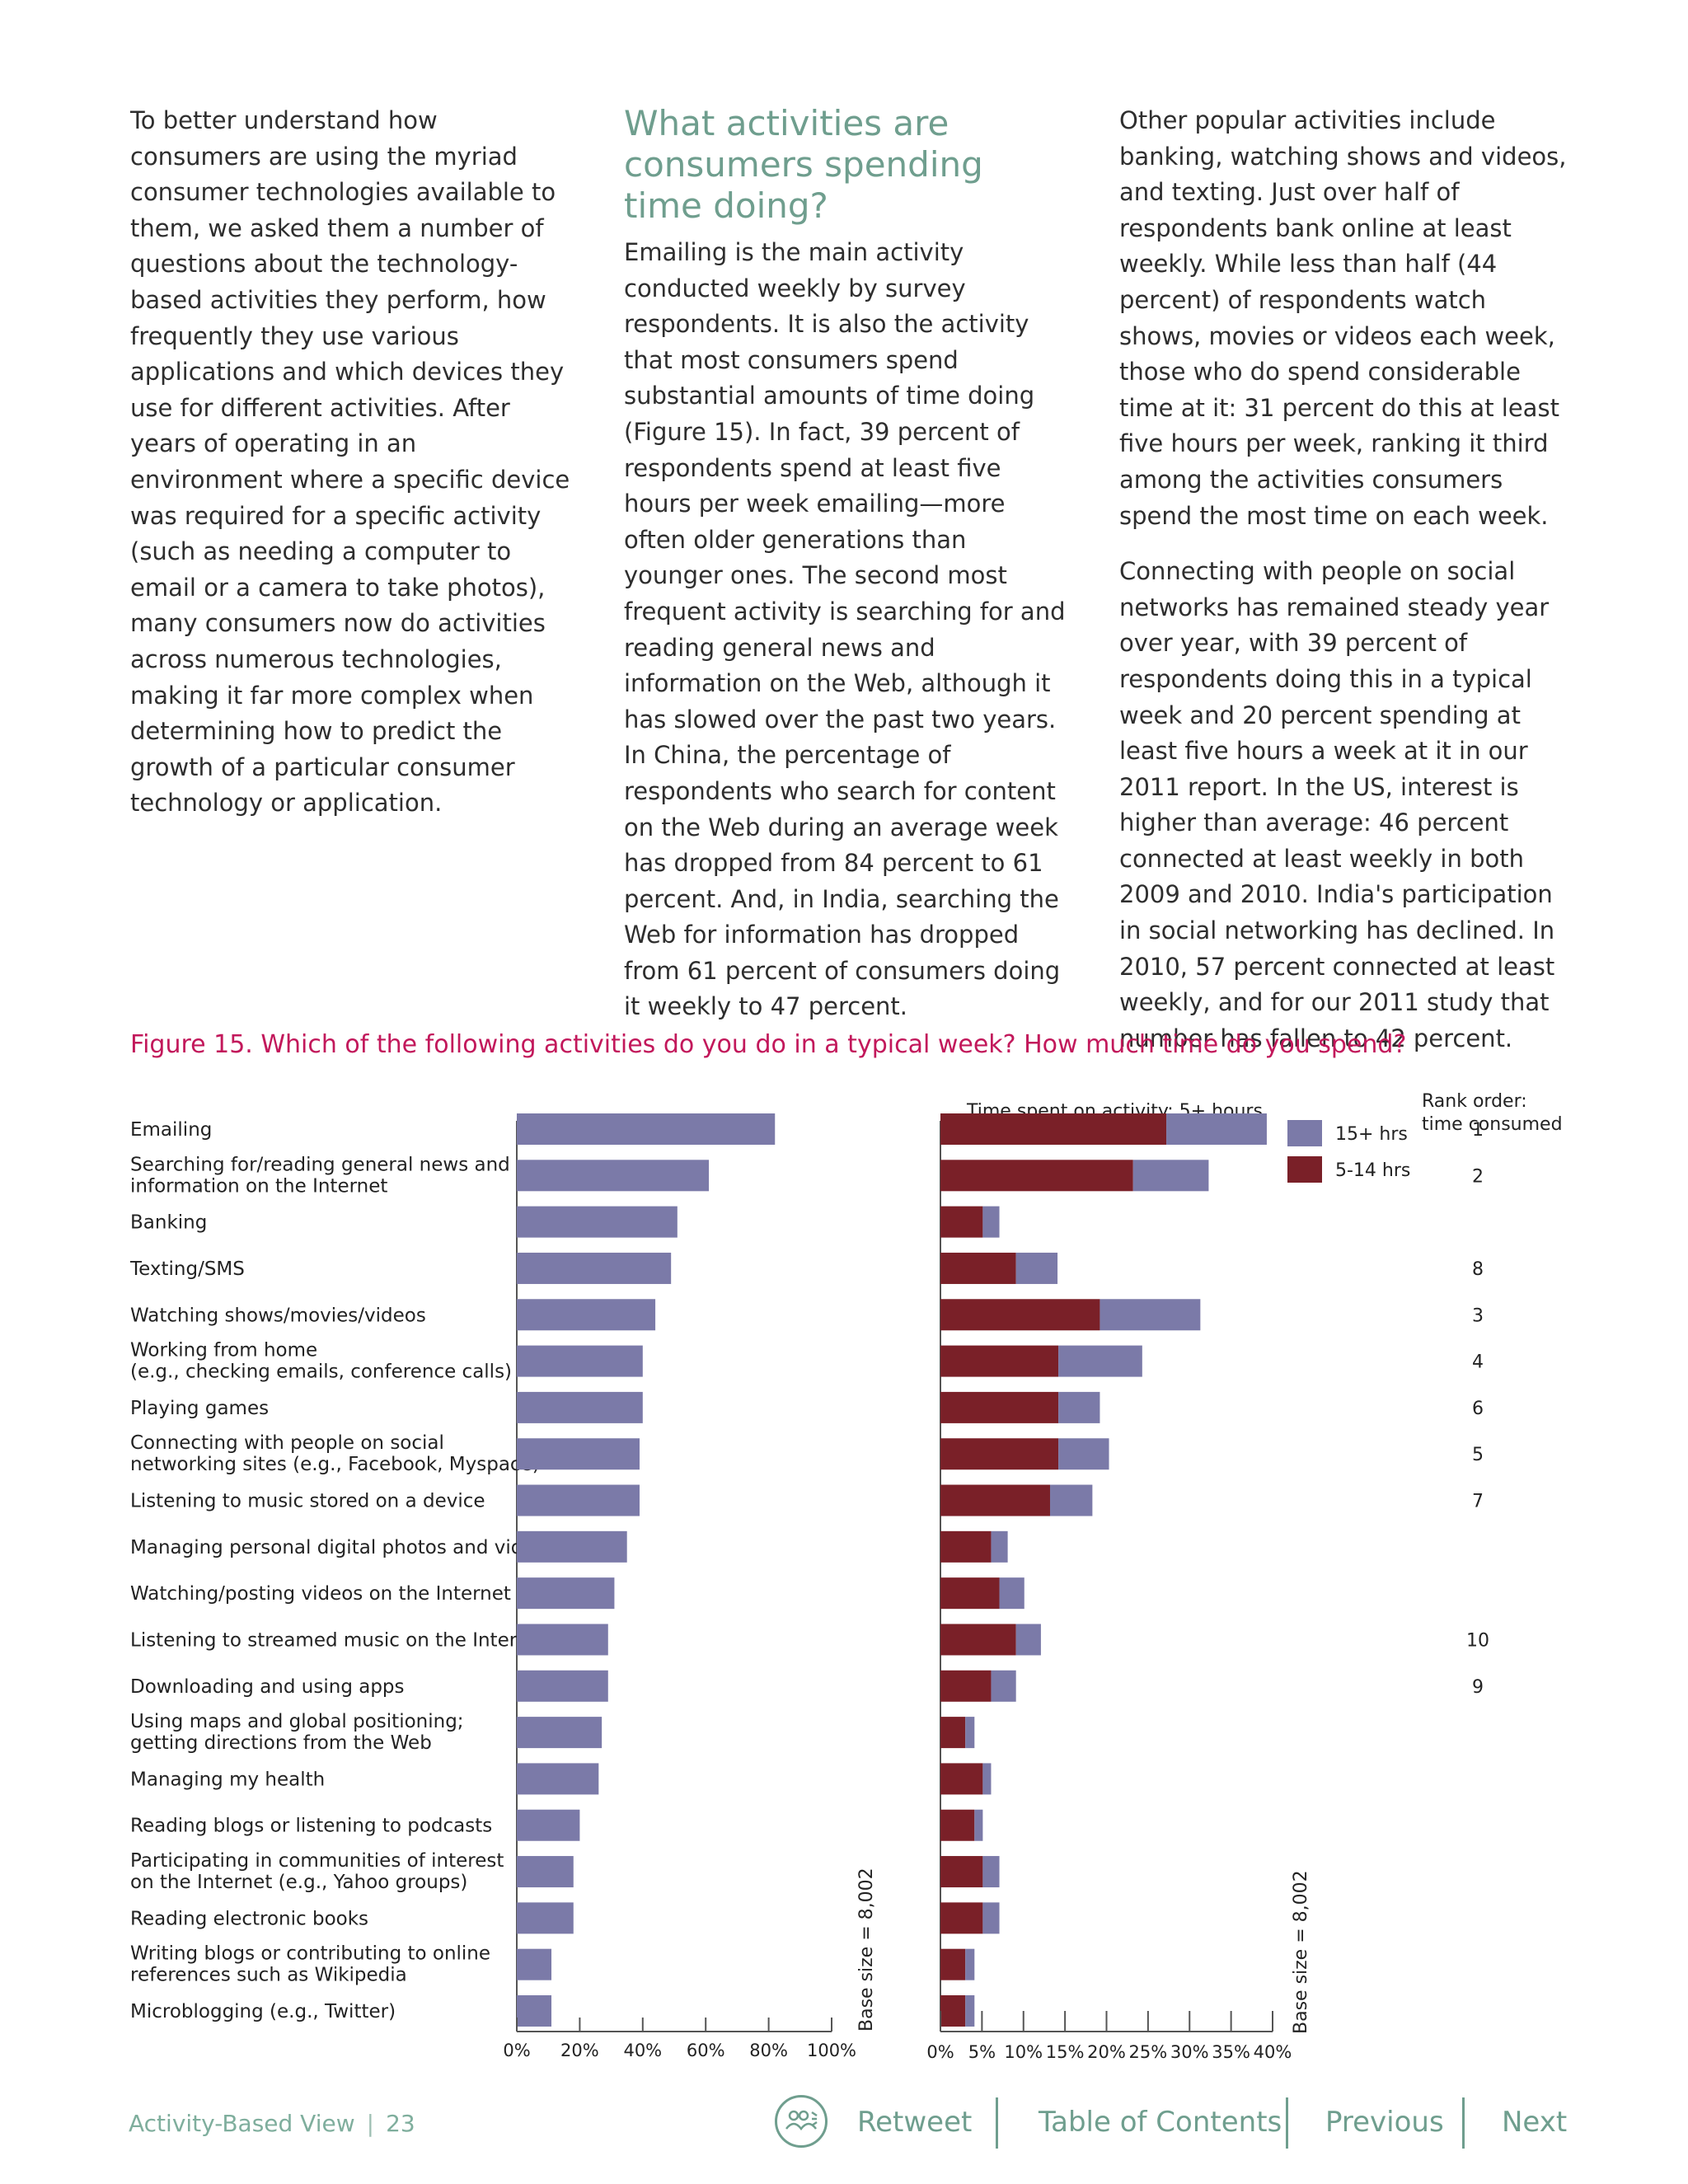  I want to click on rank-value: 7, so click(1478, 1502).